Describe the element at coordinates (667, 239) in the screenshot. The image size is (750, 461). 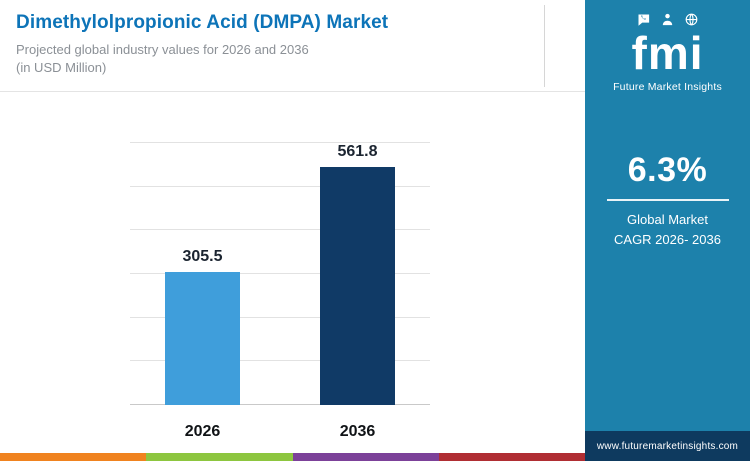
I see `cagr-label-line-2: CAGR 2026- 2036` at that location.